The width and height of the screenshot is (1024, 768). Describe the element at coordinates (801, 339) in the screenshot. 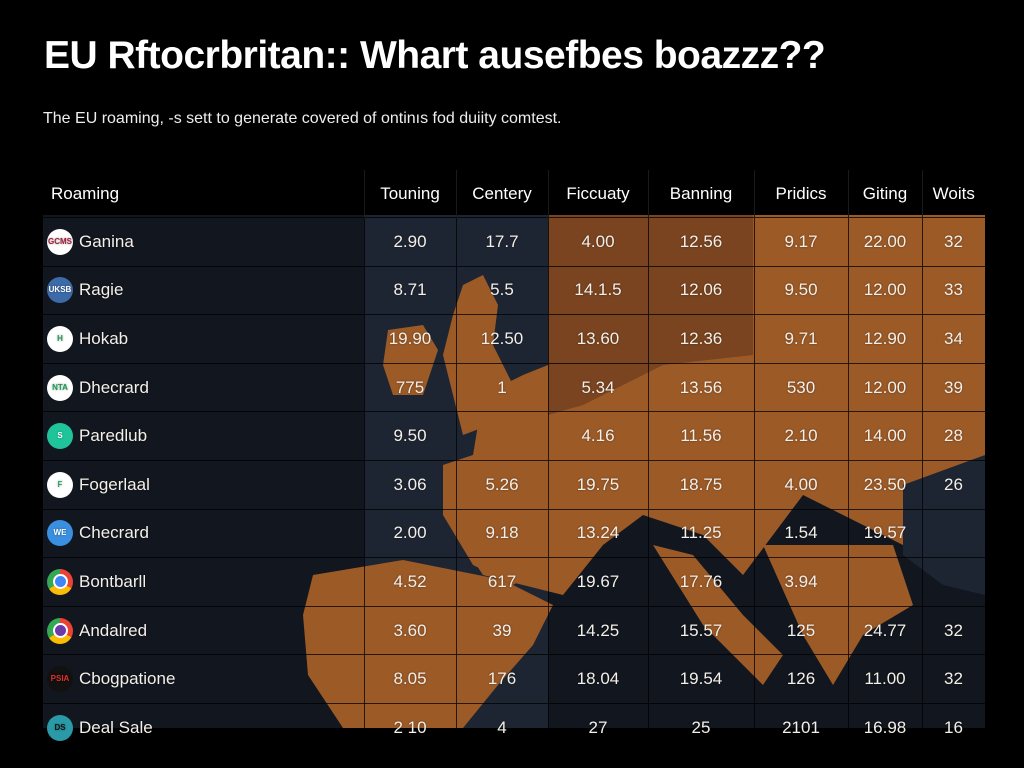

I see `cell-pridics: 9.71` at that location.